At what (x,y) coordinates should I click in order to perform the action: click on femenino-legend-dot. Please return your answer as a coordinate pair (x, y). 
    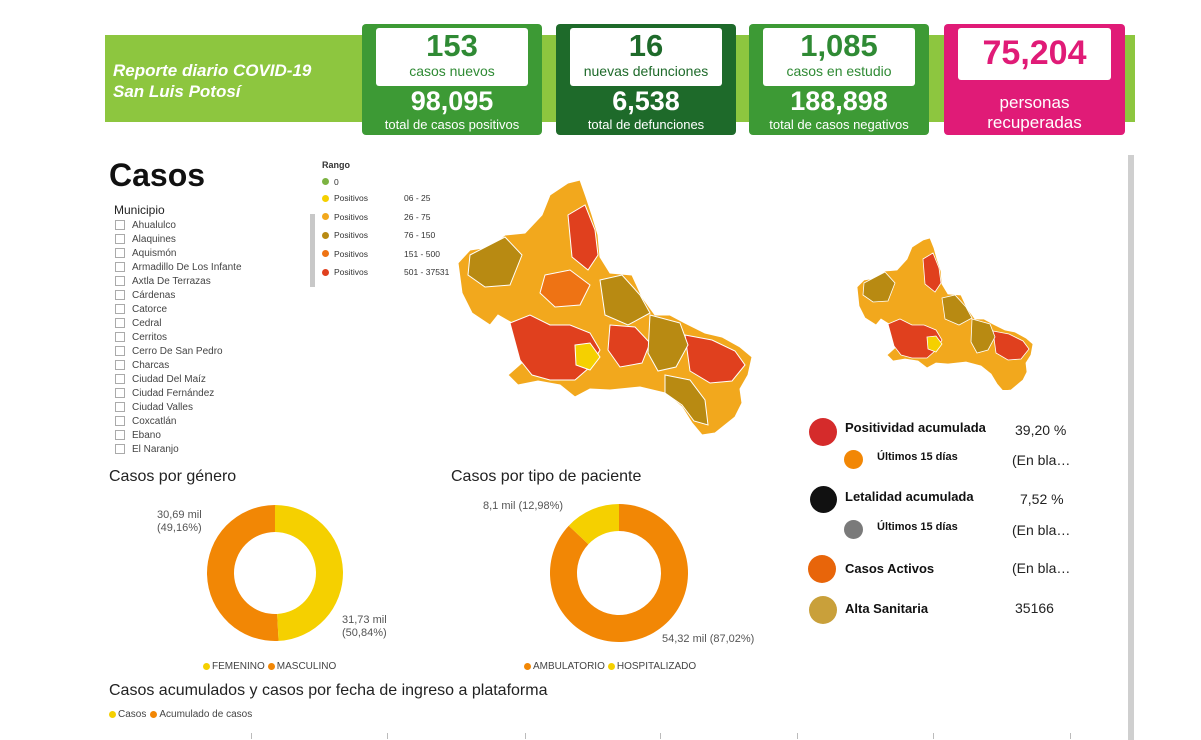
    Looking at the image, I should click on (206, 666).